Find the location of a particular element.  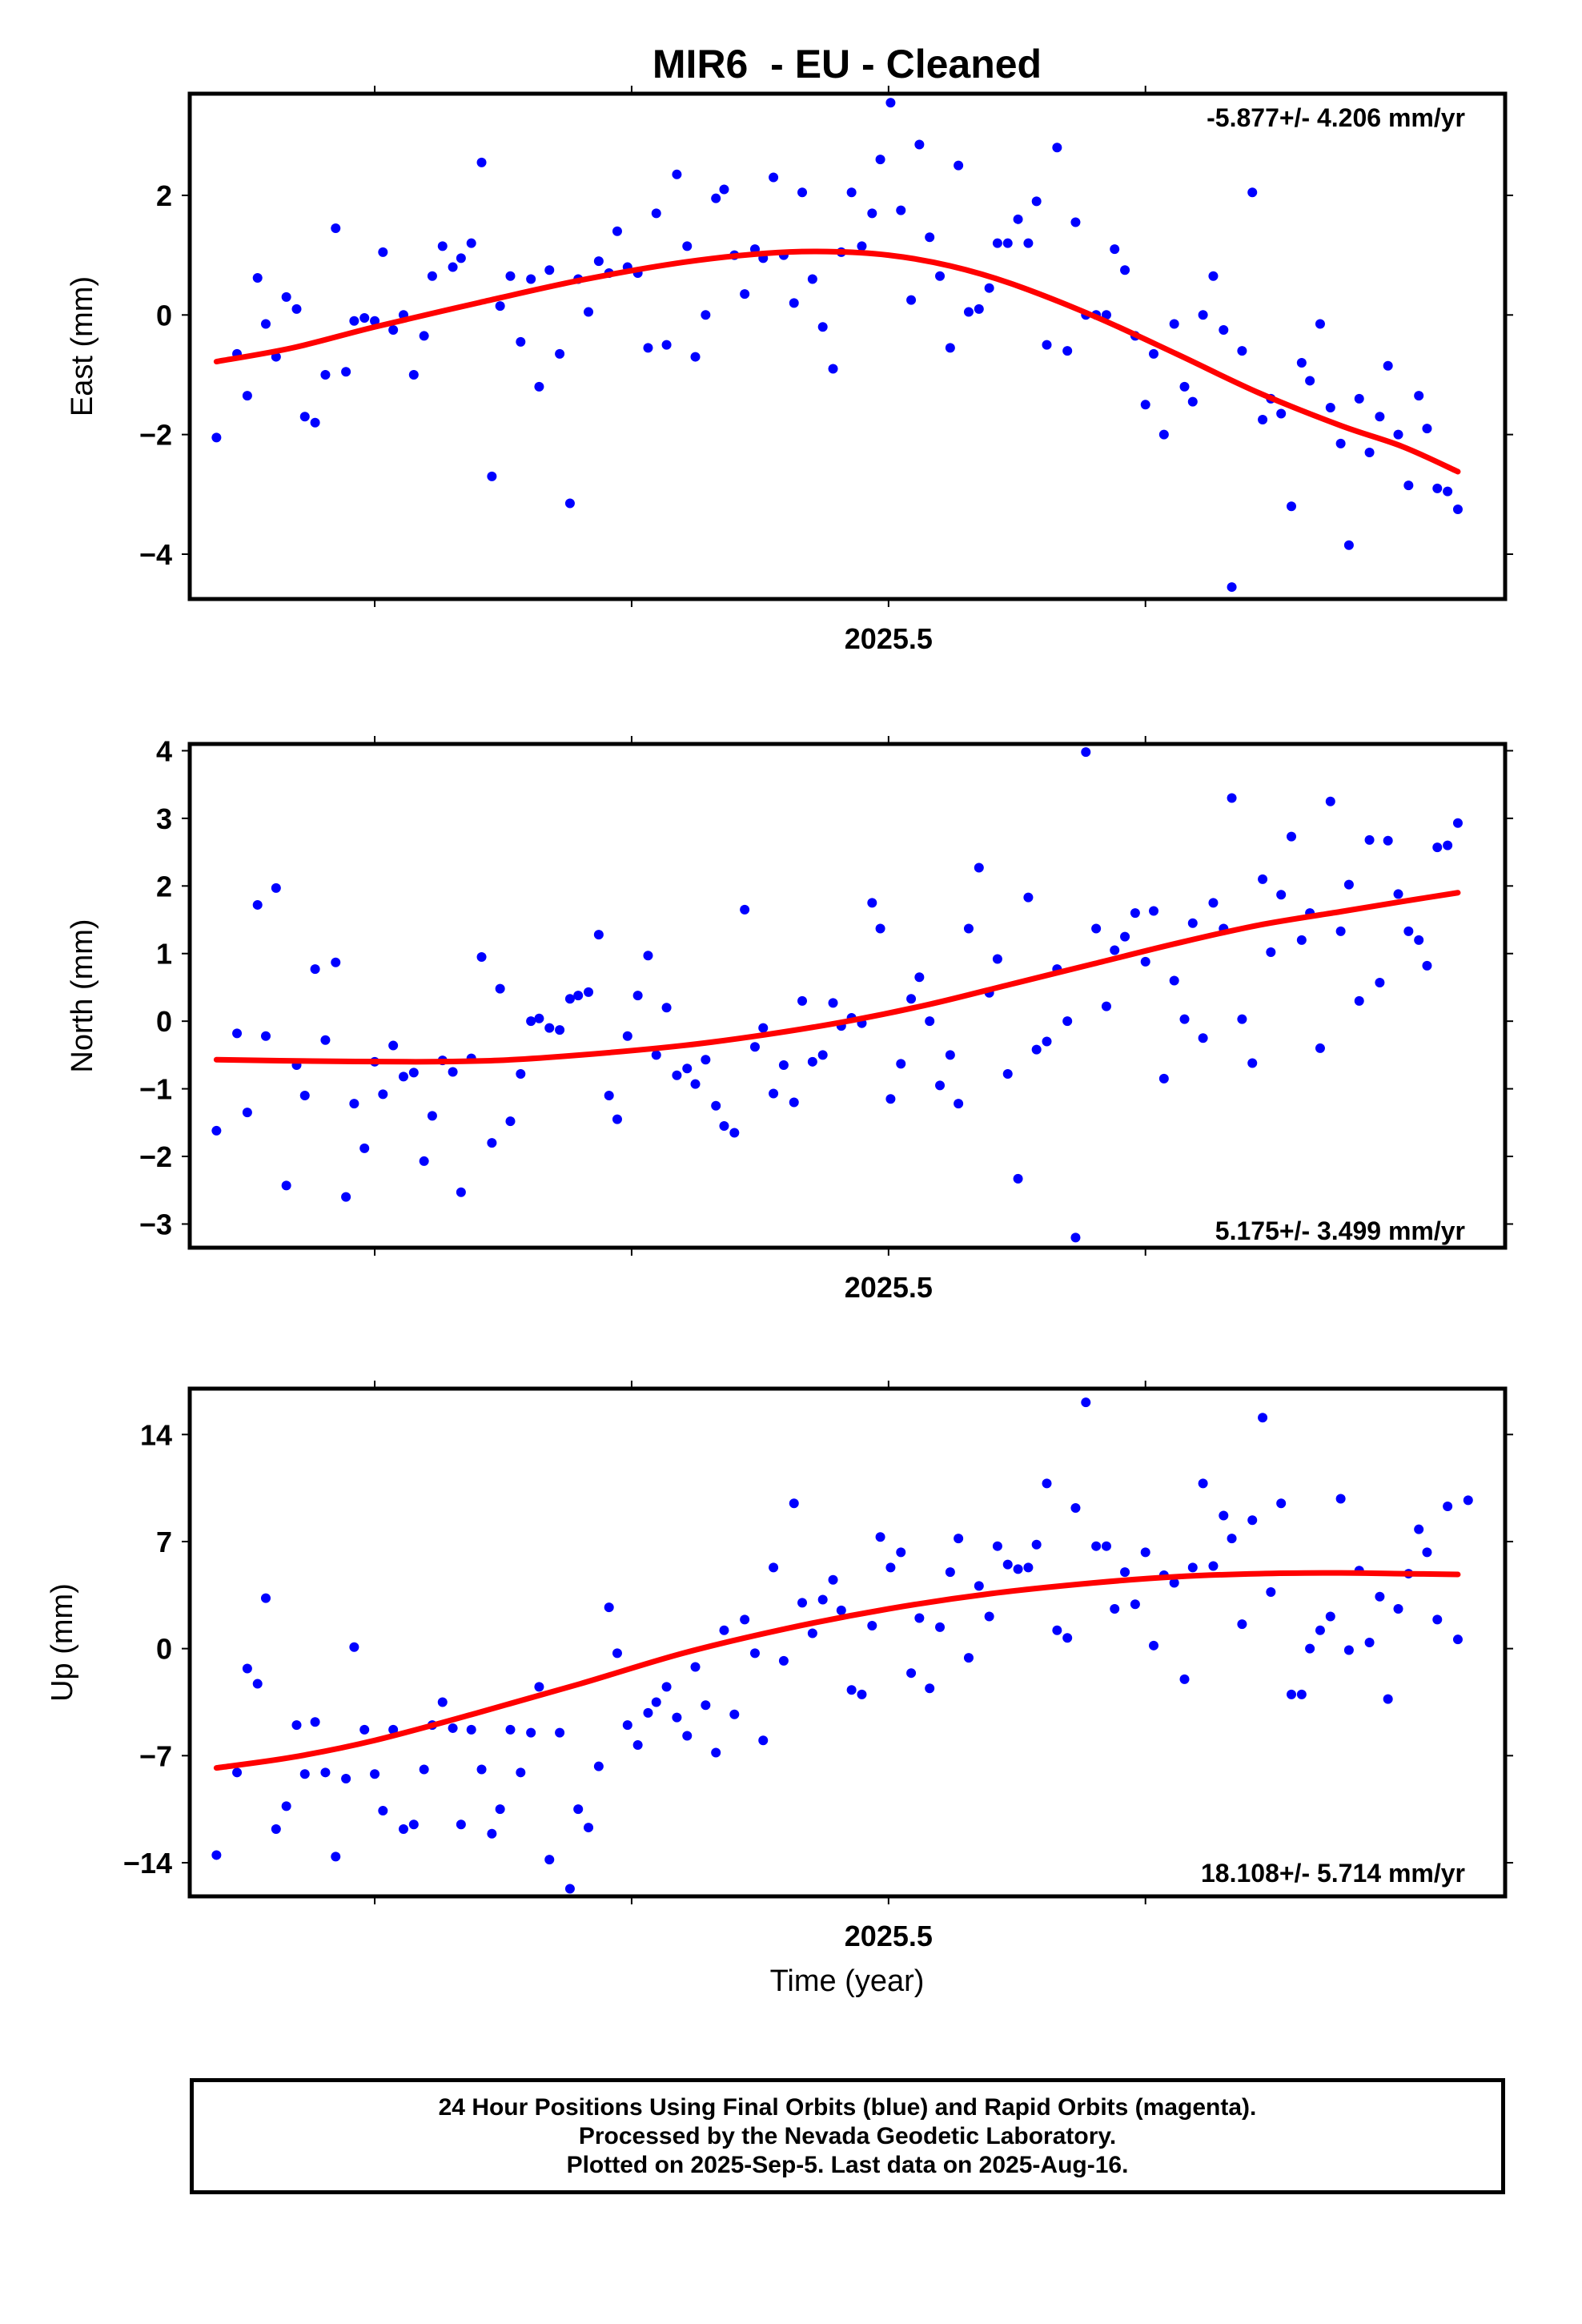

up-ytick-label: 0 is located at coordinates (164, 1649).